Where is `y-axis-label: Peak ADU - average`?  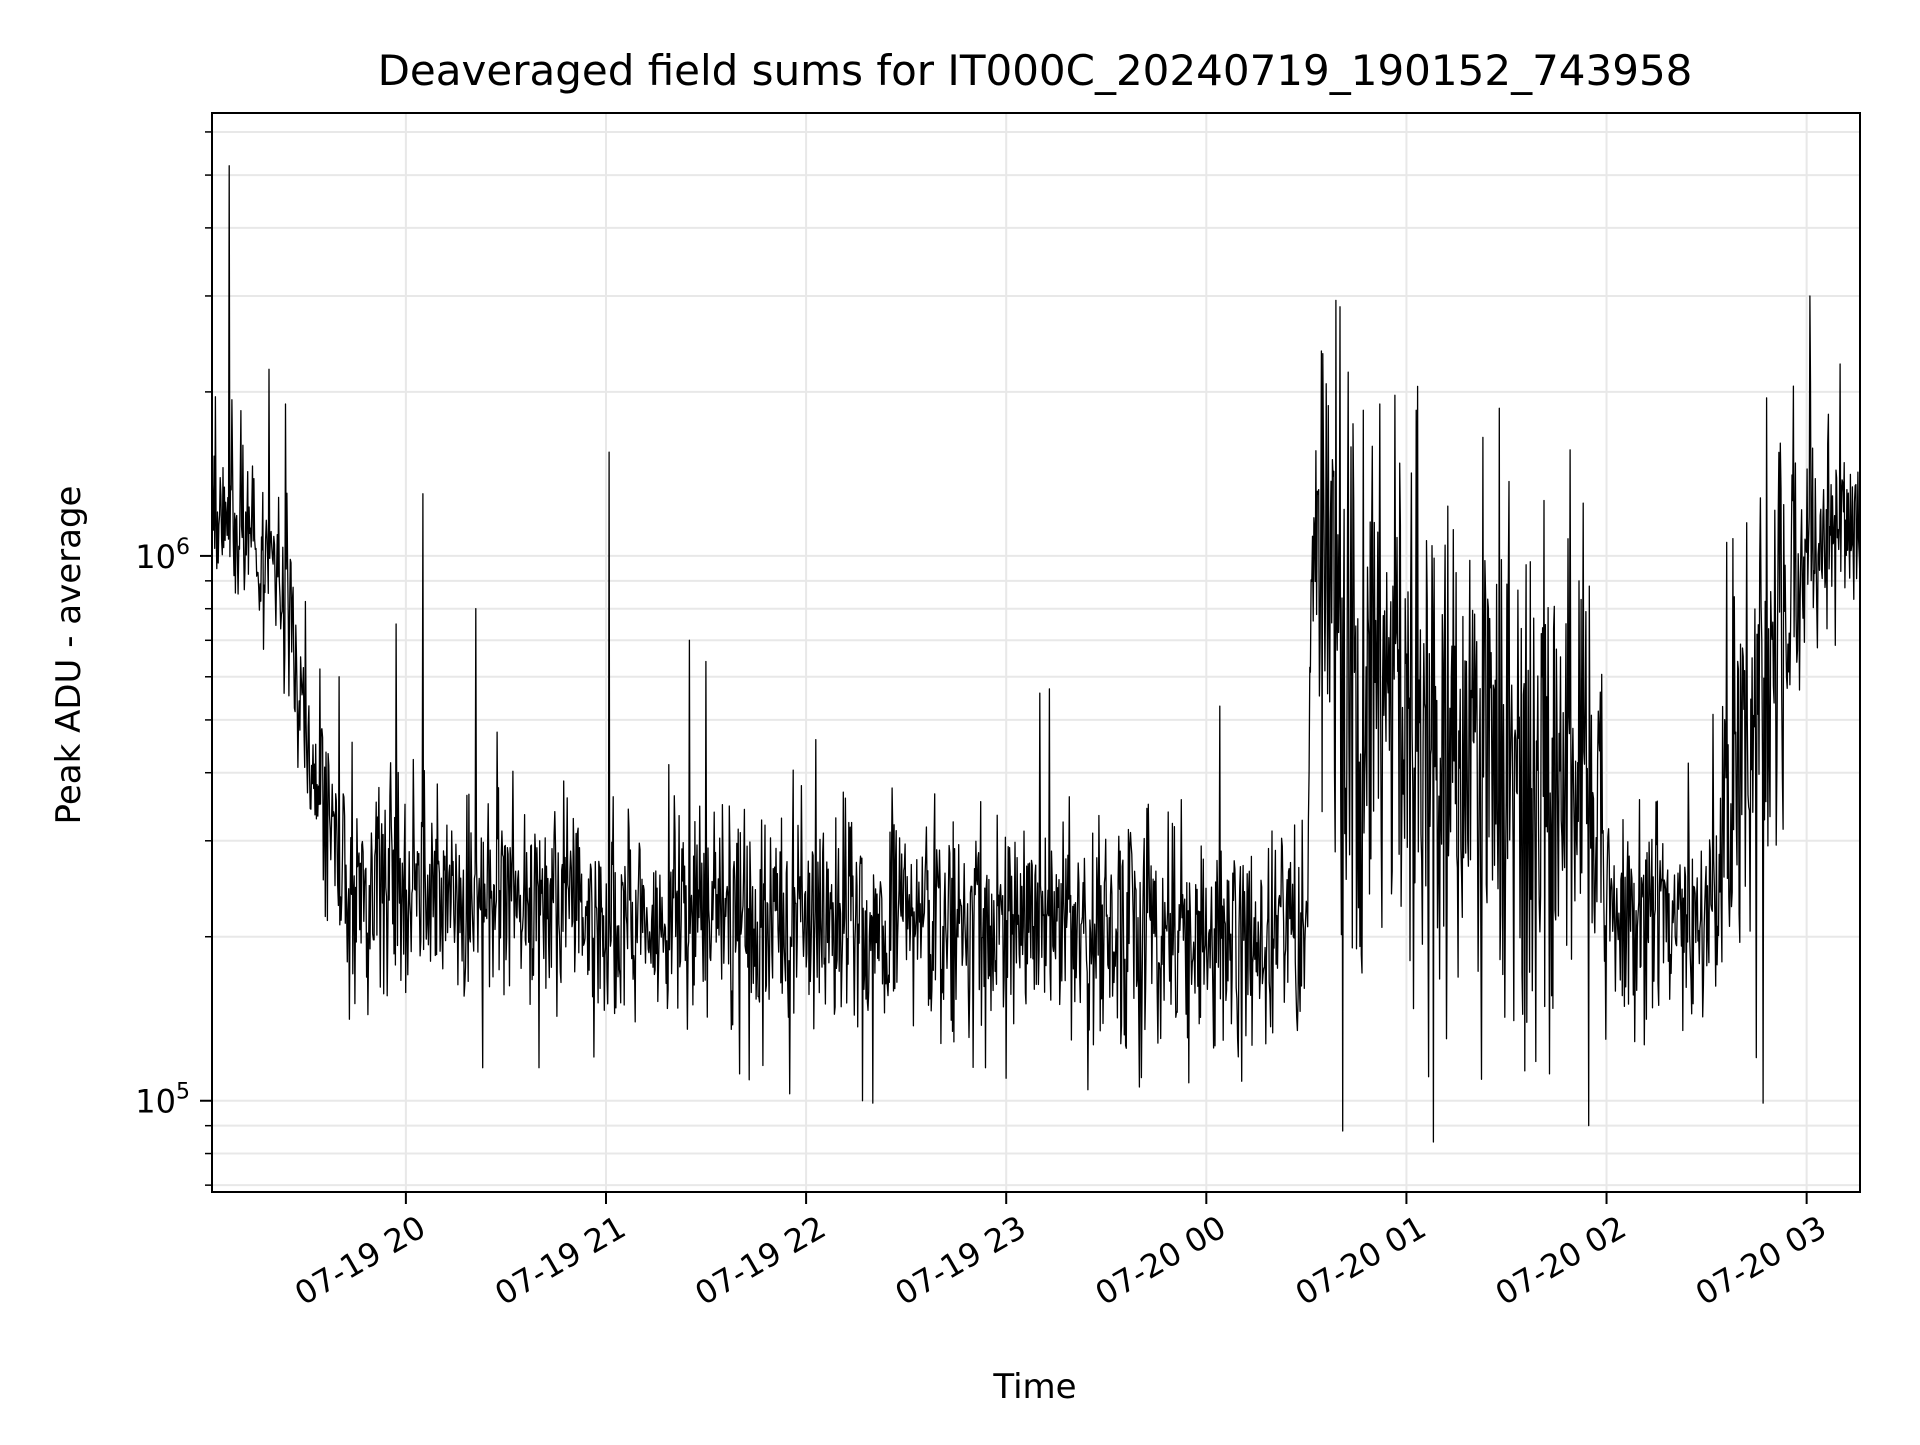
y-axis-label: Peak ADU - average is located at coordinates (69, 655).